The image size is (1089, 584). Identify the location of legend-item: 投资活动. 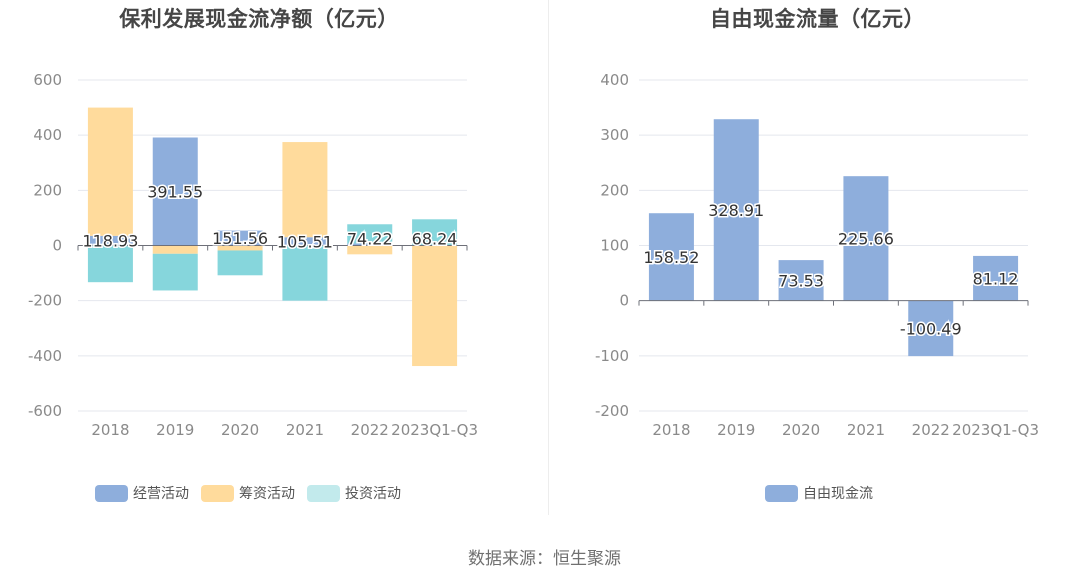
(354, 493).